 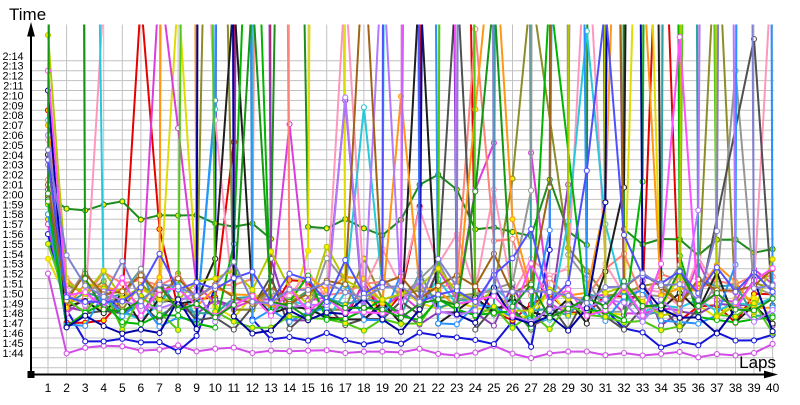 I want to click on svg-text: 9, so click(x=196, y=388).